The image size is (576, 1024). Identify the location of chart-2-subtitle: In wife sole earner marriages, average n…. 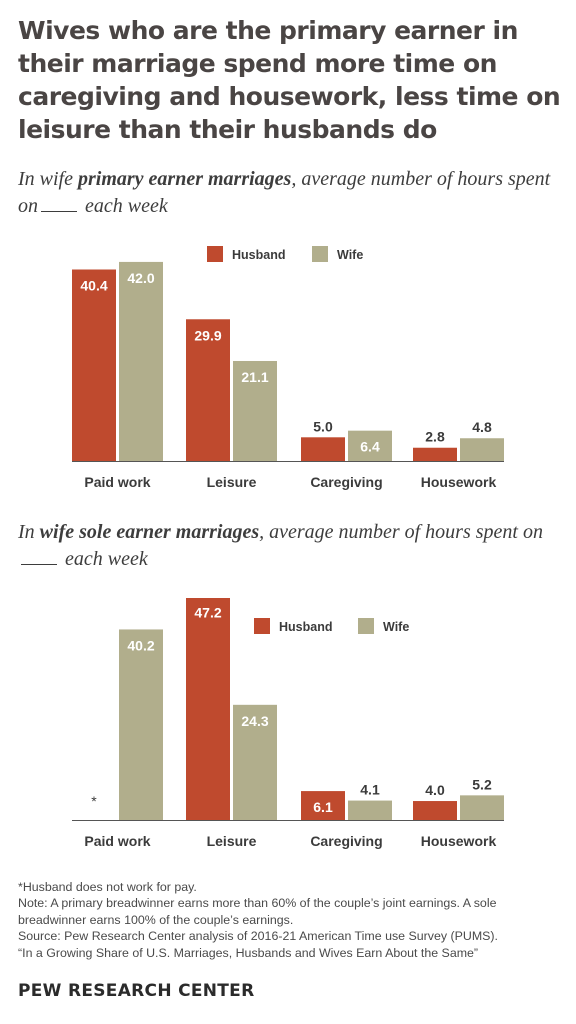
(290, 546).